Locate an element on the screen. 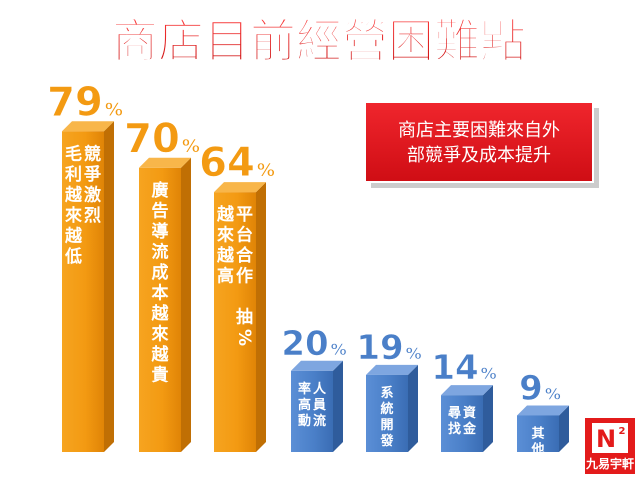 This screenshot has height=477, width=639. category-label-char: 激 is located at coordinates (92, 194).